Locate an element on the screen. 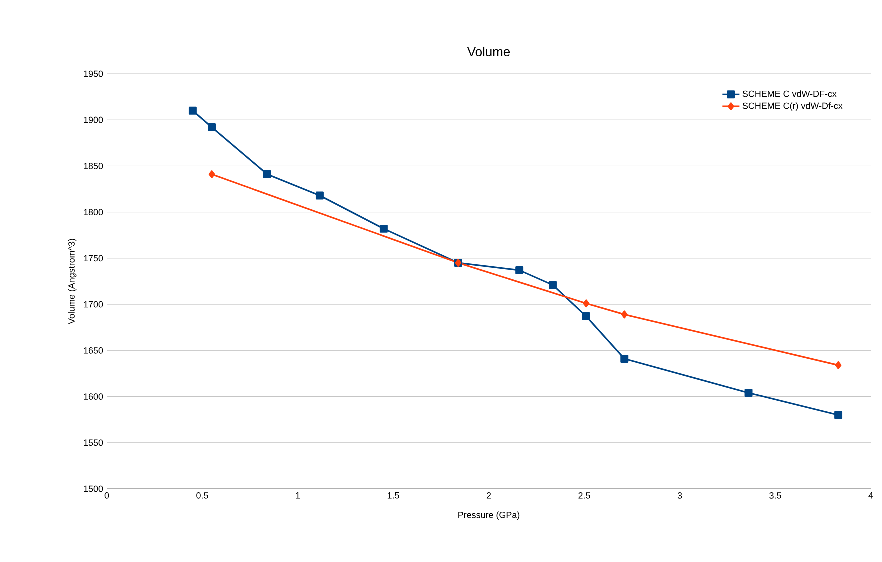 Image resolution: width=882 pixels, height=562 pixels. y-tick-label: 1800 is located at coordinates (94, 212).